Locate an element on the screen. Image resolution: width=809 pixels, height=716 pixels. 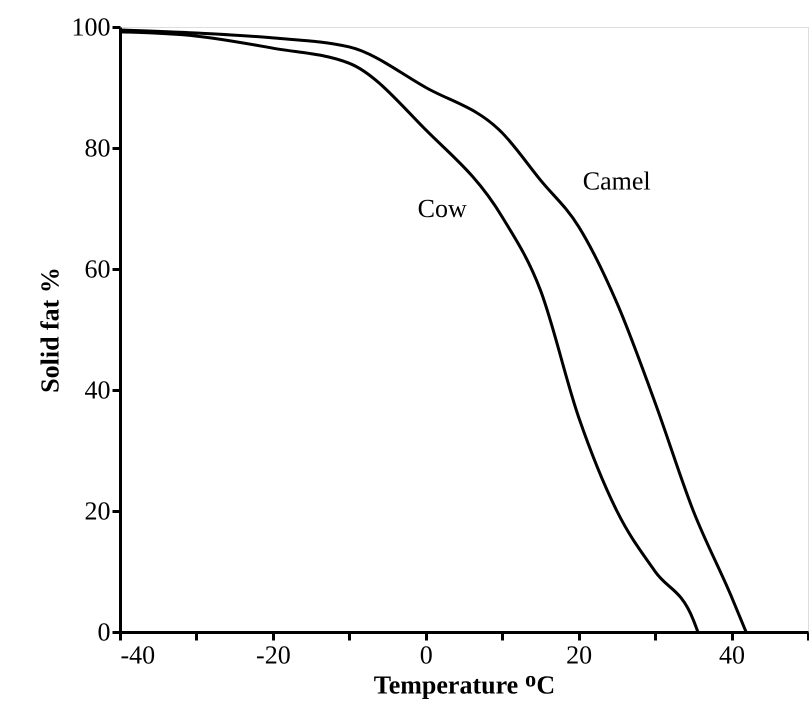
x-tick-label: 20 is located at coordinates (579, 655).